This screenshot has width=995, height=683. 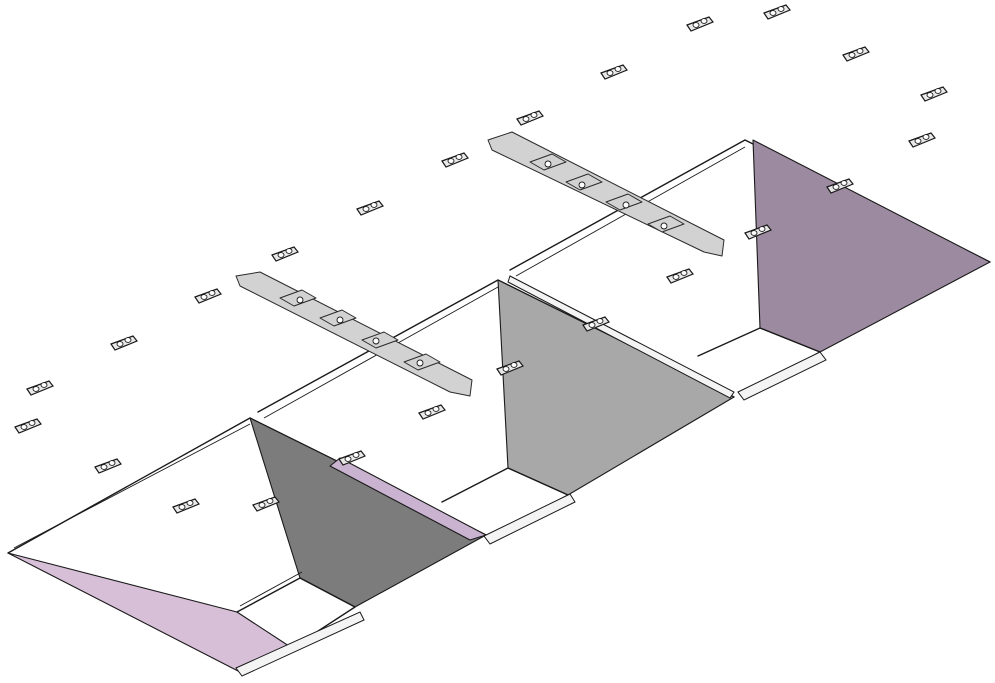 I want to click on tray-1-dark-side-panel, so click(x=368, y=512).